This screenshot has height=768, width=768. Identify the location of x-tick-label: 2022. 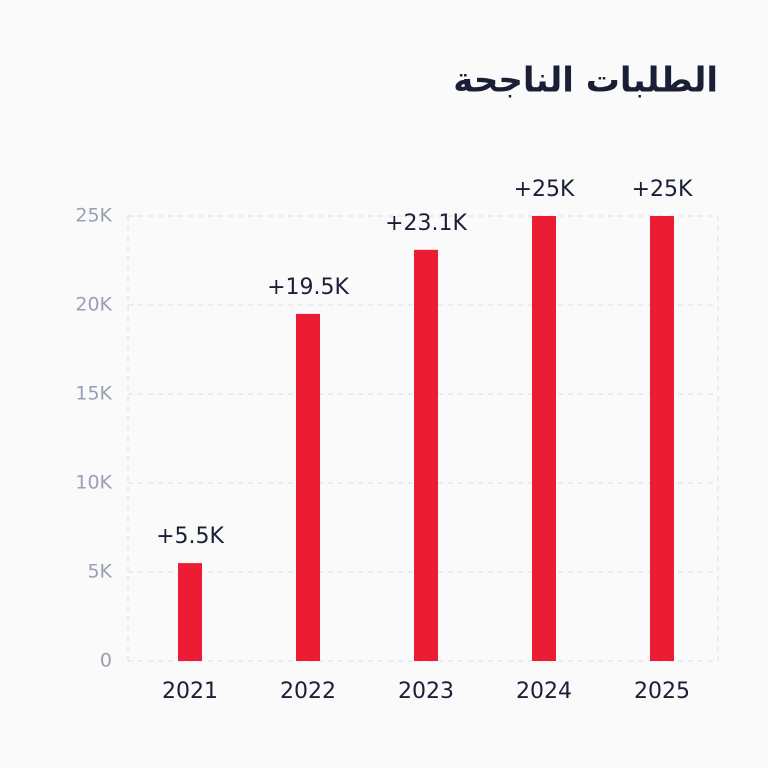
(308, 691).